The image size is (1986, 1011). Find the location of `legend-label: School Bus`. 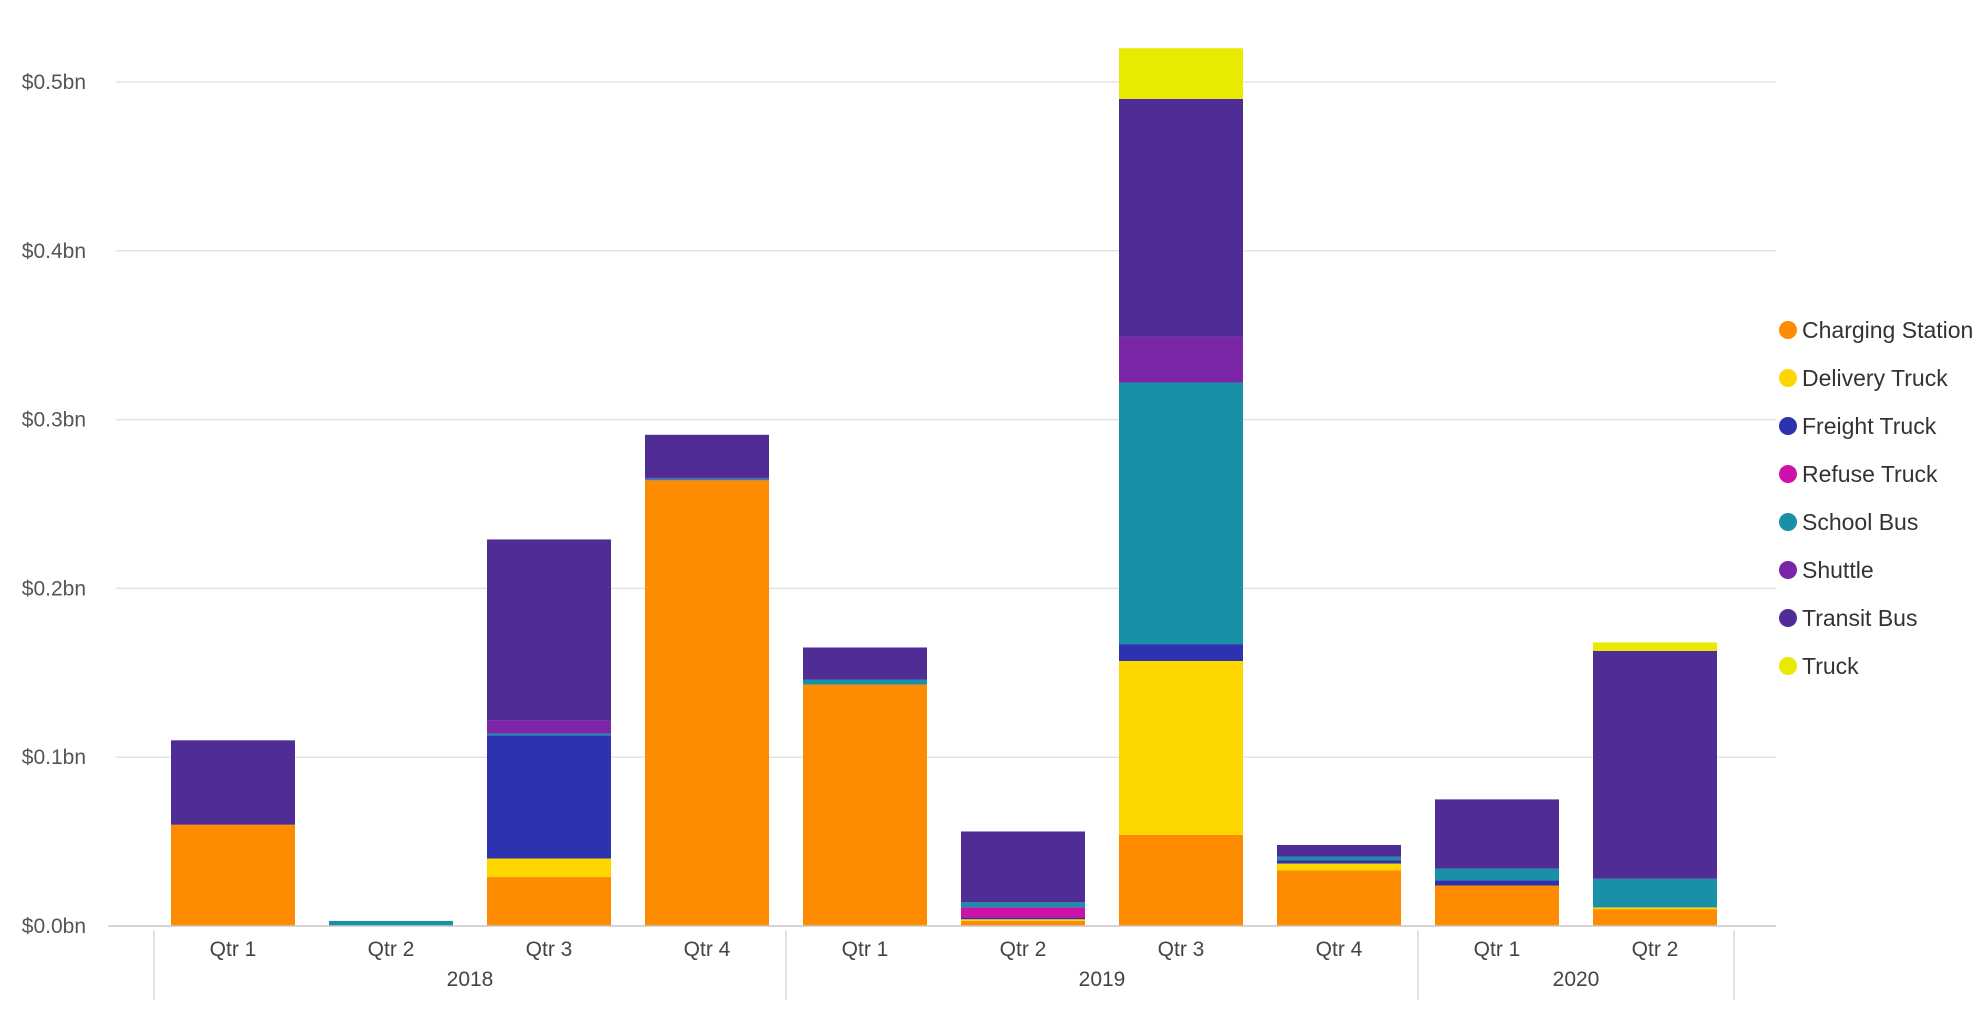

legend-label: School Bus is located at coordinates (1860, 522).